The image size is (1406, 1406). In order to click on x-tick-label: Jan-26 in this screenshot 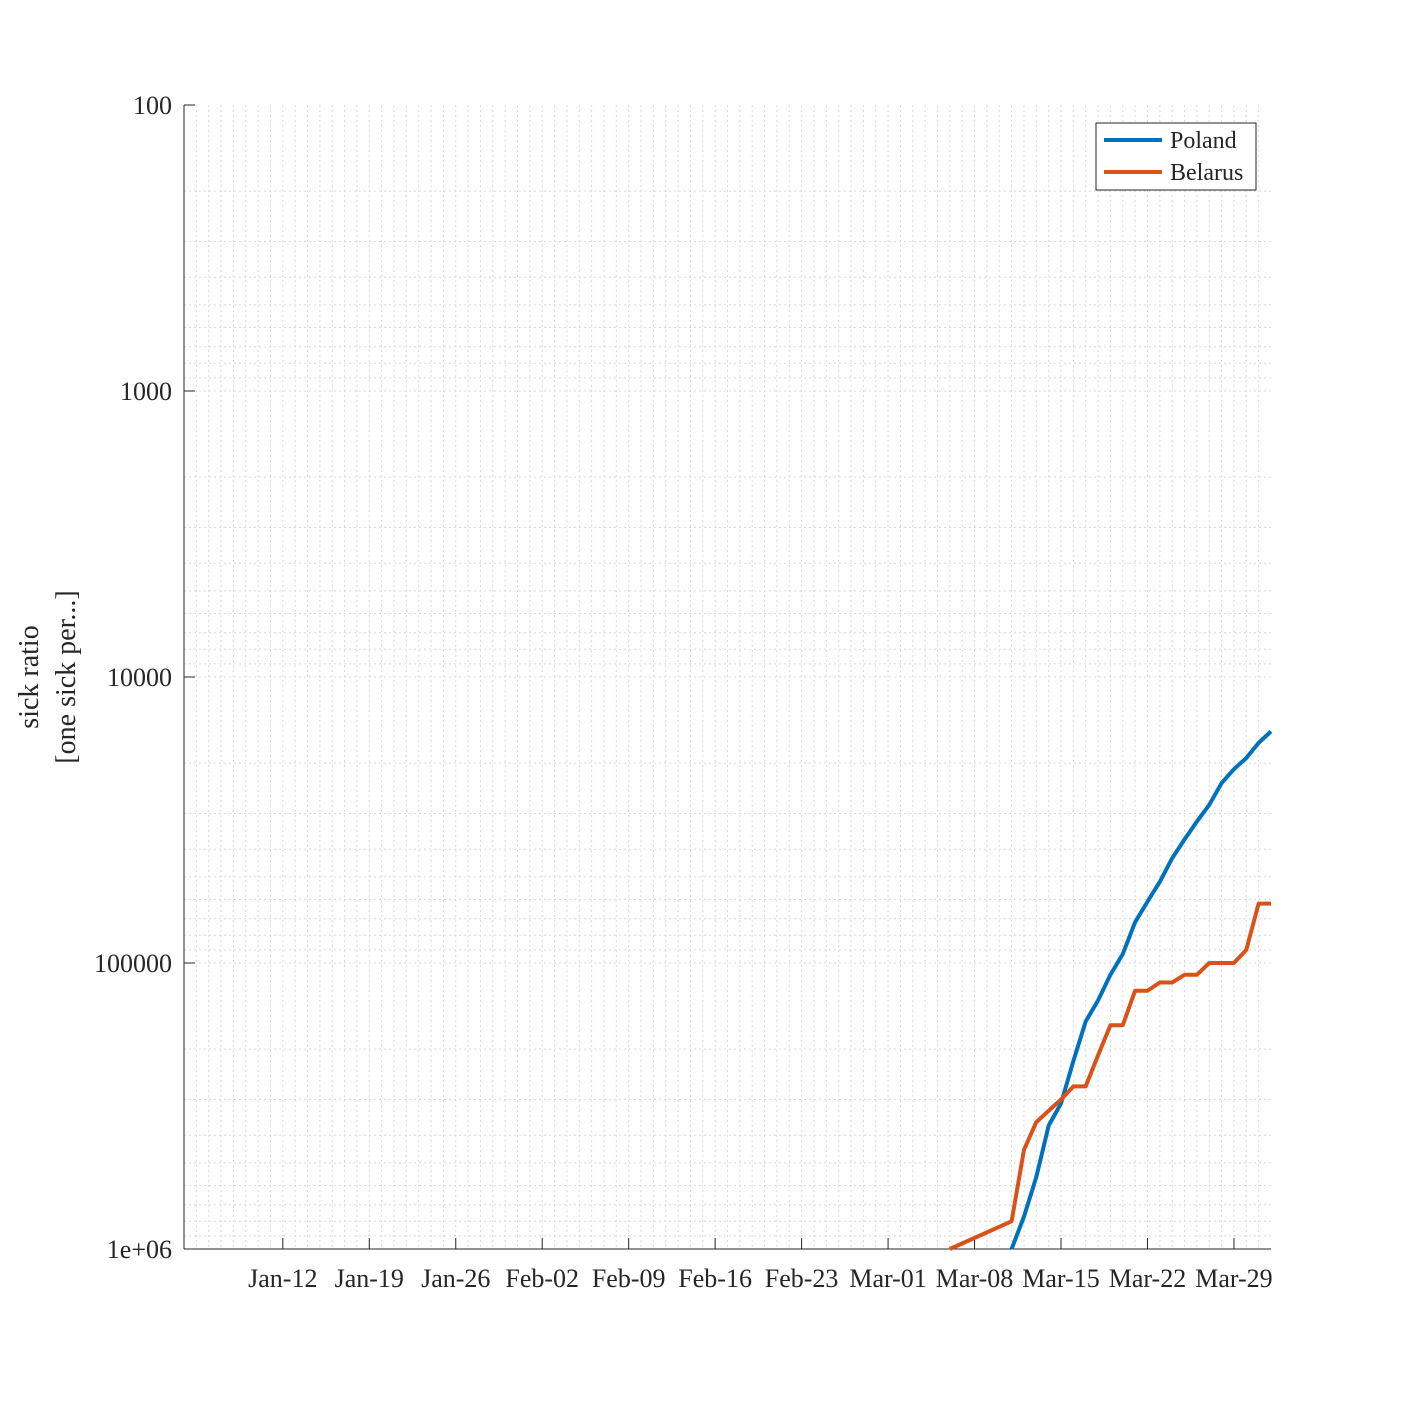, I will do `click(455, 1278)`.